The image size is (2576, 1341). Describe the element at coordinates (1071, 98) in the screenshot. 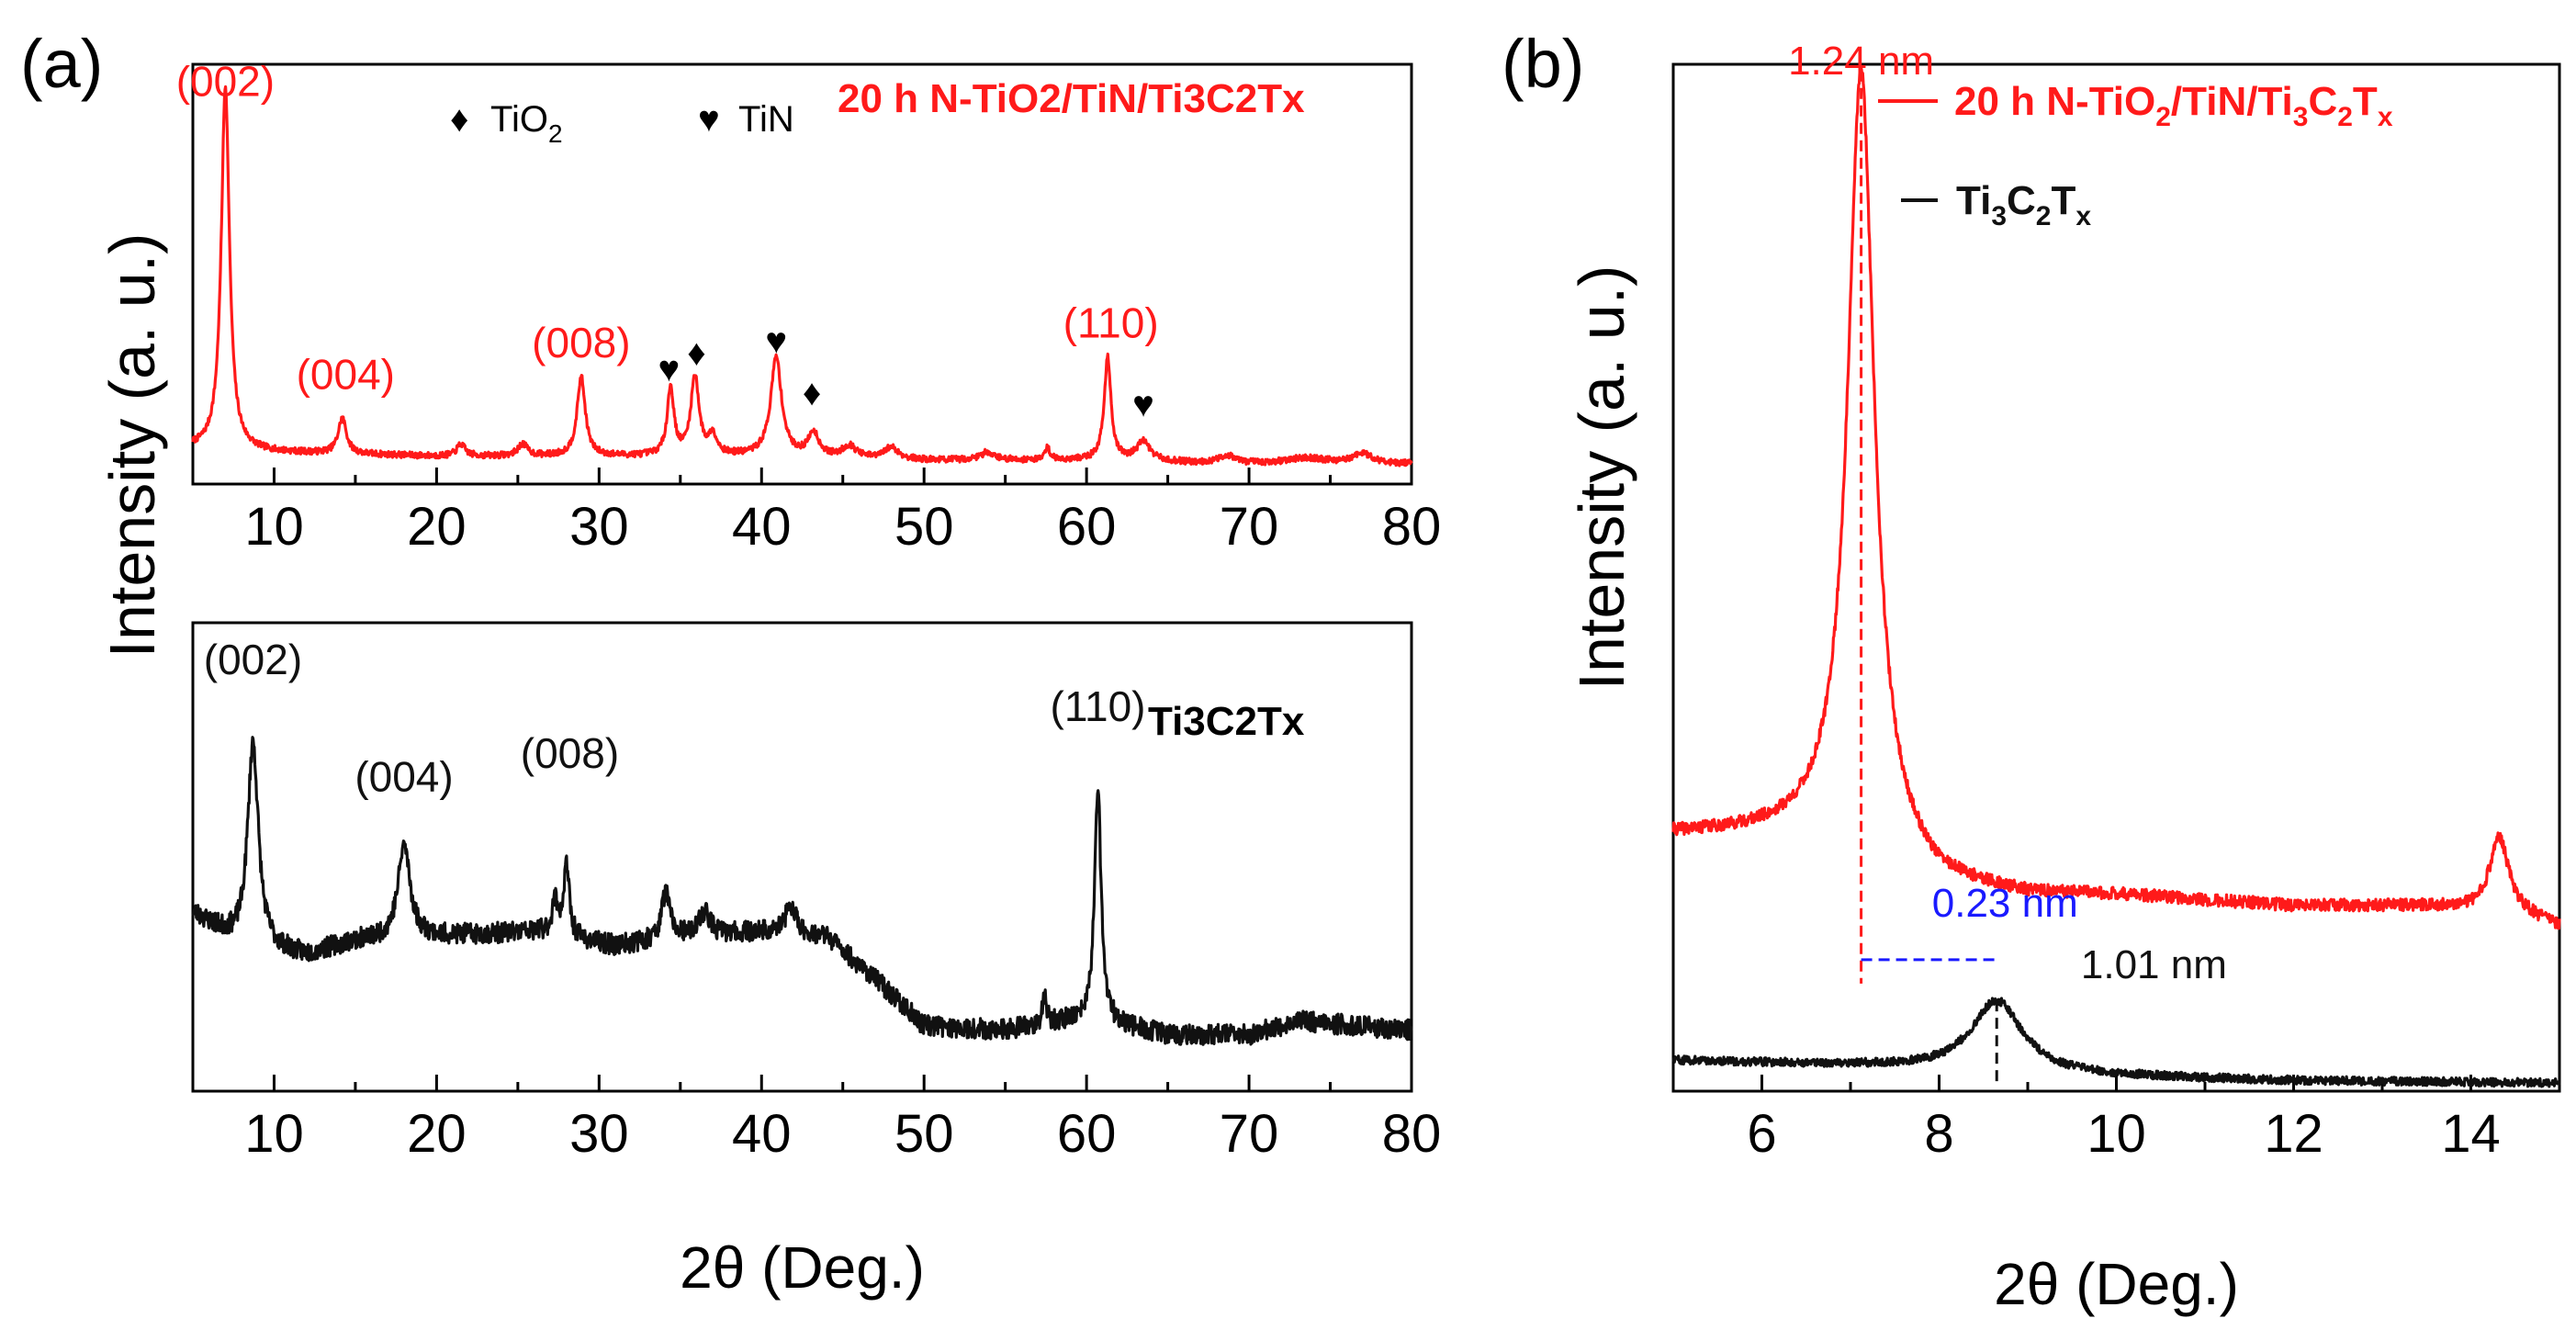

I see `sample-title: 20 h N-TiO2/TiN/Ti3C2Tx` at that location.